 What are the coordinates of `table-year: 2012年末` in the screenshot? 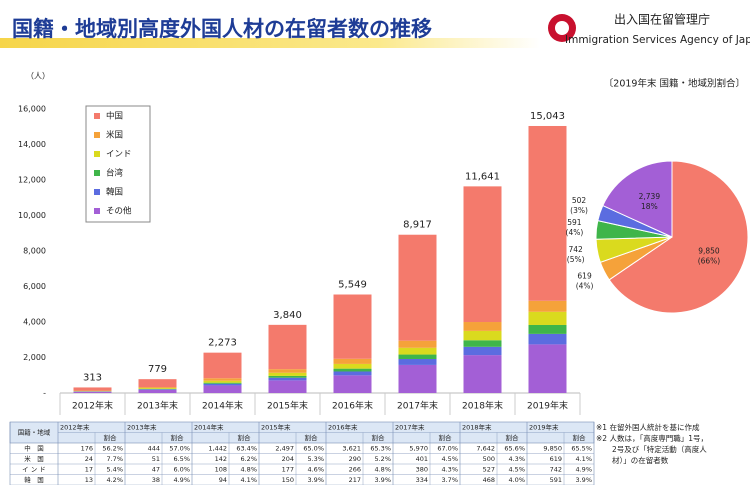 It's located at (75, 426).